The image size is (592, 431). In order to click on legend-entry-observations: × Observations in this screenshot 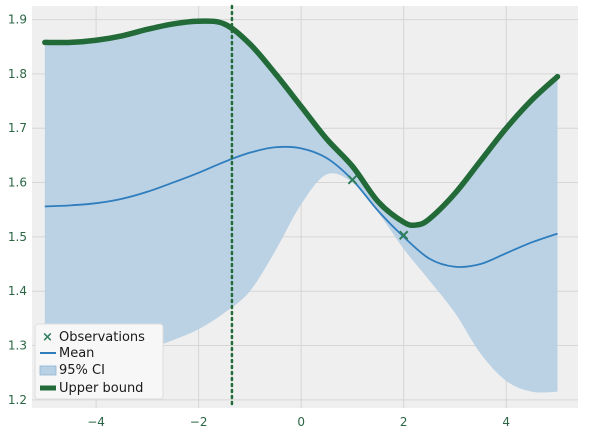, I will do `click(93, 337)`.